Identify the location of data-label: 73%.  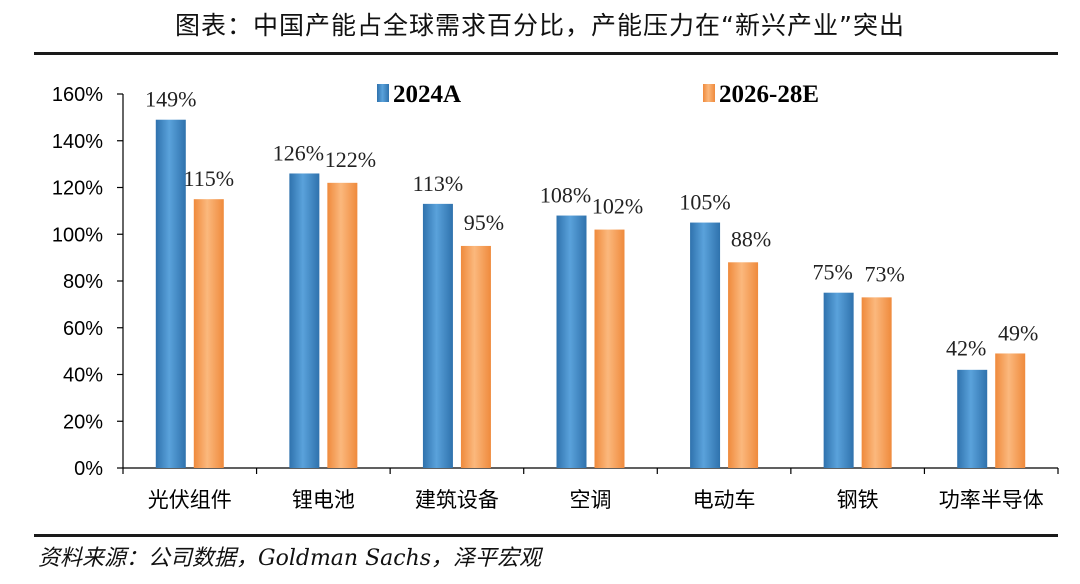
(884, 273).